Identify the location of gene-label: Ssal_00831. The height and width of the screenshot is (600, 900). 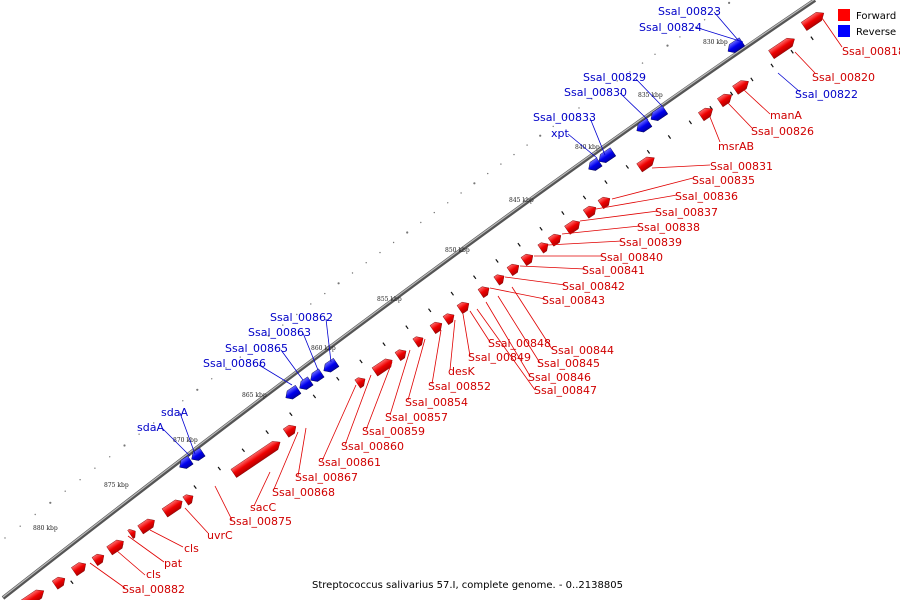
(741, 166).